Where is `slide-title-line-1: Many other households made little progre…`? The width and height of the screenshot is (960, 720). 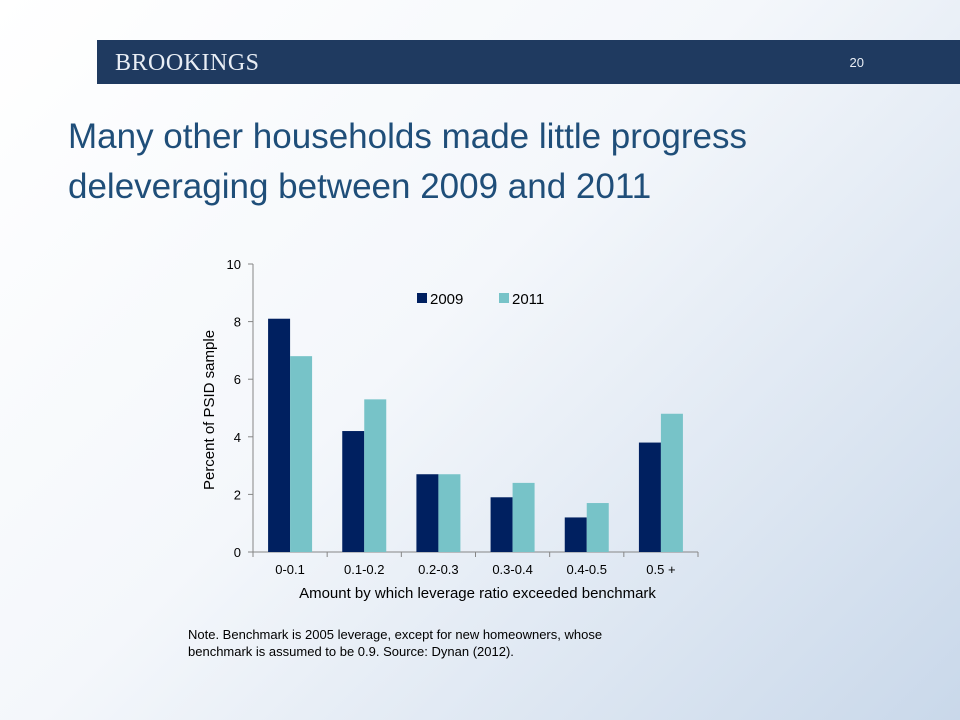
slide-title-line-1: Many other households made little progre… is located at coordinates (407, 136).